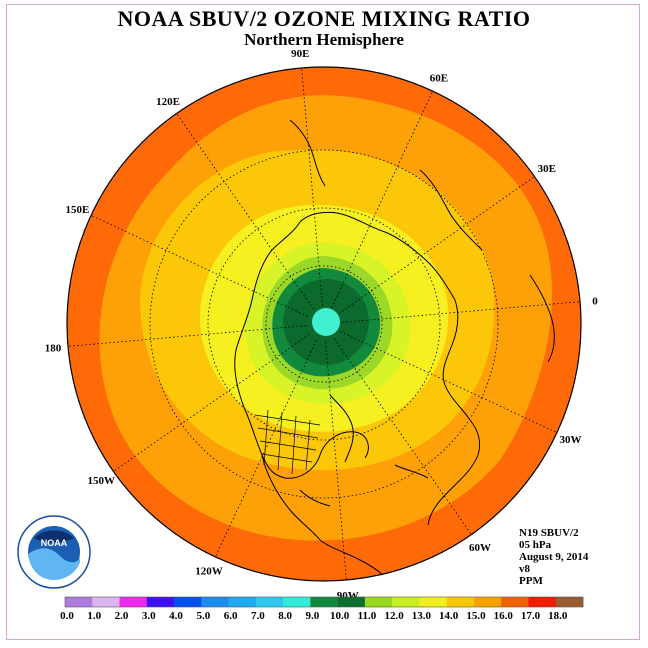 The width and height of the screenshot is (648, 648). I want to click on colorbar-frame, so click(324, 602).